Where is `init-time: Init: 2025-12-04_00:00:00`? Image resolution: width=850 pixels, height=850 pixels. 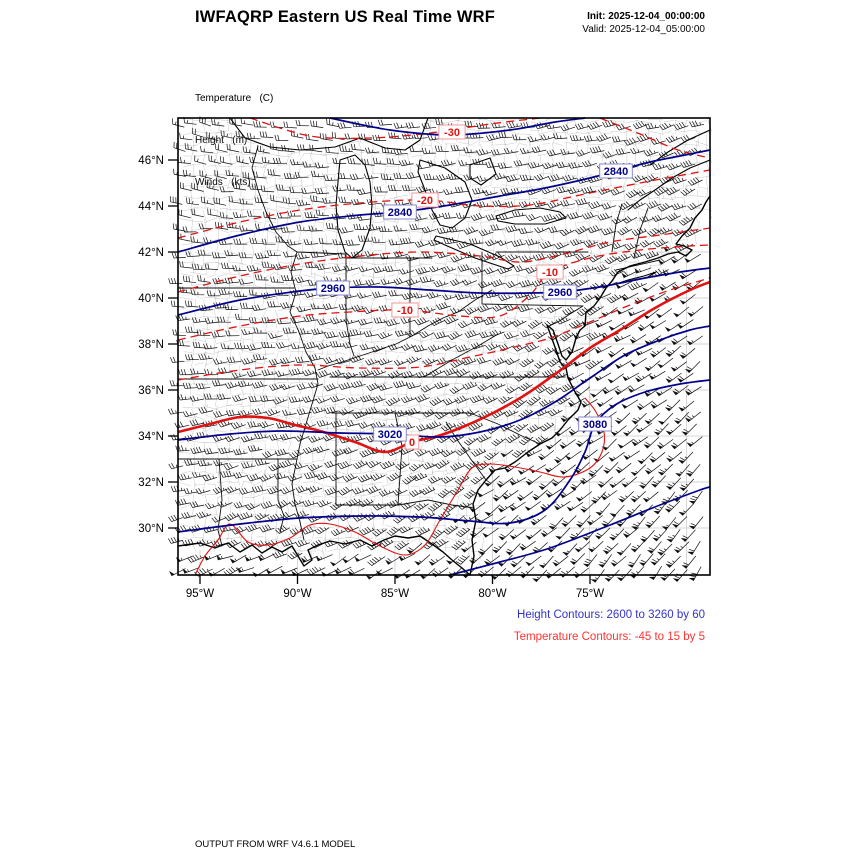 init-time: Init: 2025-12-04_00:00:00 is located at coordinates (646, 16).